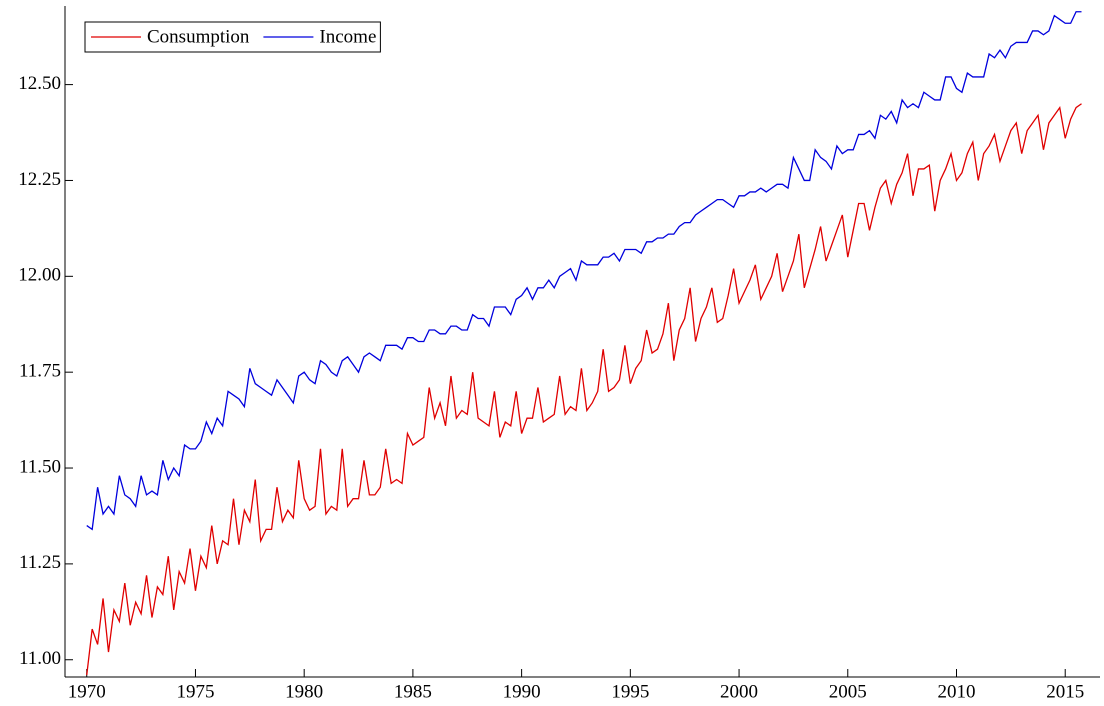  I want to click on x-tick-label: 2000, so click(739, 691).